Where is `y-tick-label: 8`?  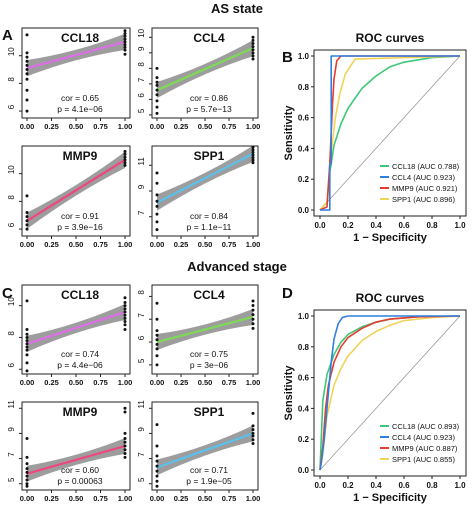
y-tick-label: 8 is located at coordinates (141, 292).